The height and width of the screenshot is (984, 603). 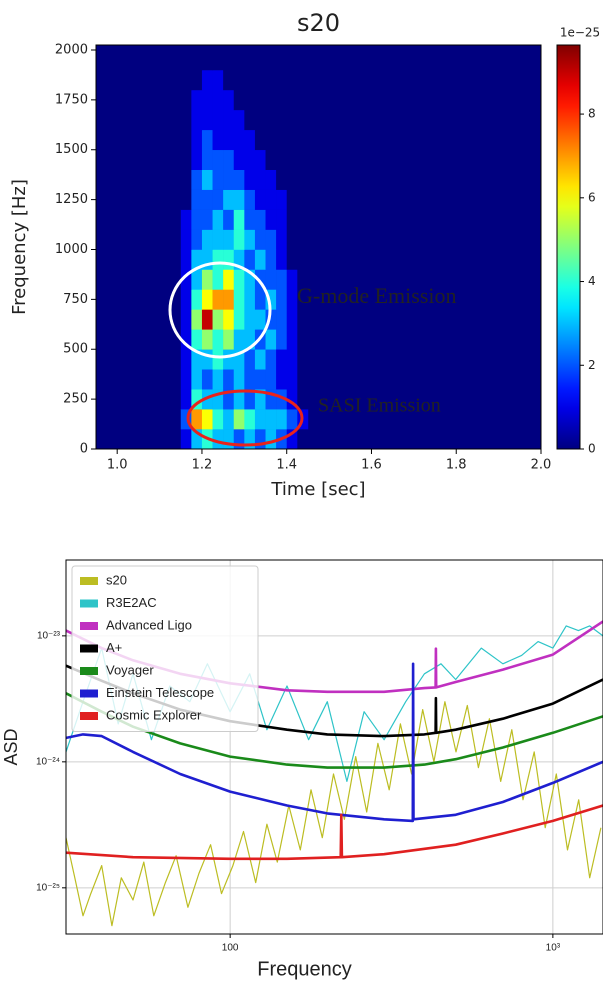 I want to click on sasi-ellipse, so click(x=245, y=418).